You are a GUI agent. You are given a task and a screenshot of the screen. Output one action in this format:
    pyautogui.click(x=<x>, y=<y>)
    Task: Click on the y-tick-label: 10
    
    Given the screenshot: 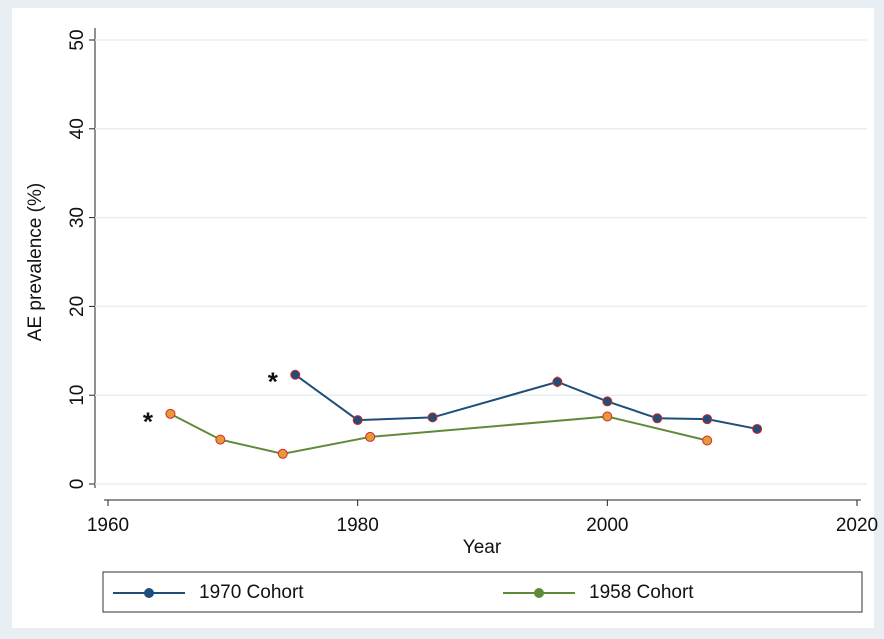 What is the action you would take?
    pyautogui.click(x=77, y=395)
    